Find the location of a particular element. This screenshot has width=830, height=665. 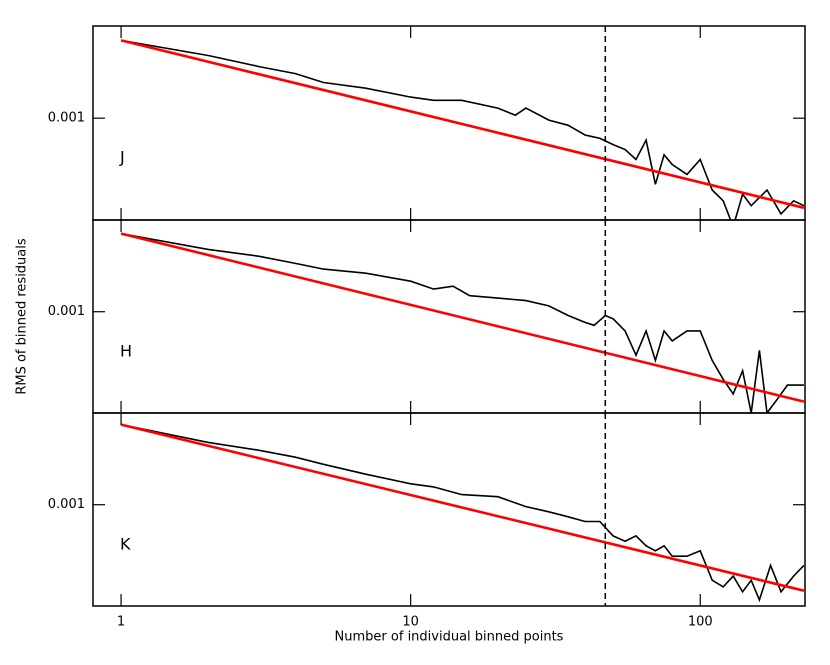

panel-label: K is located at coordinates (125, 544).